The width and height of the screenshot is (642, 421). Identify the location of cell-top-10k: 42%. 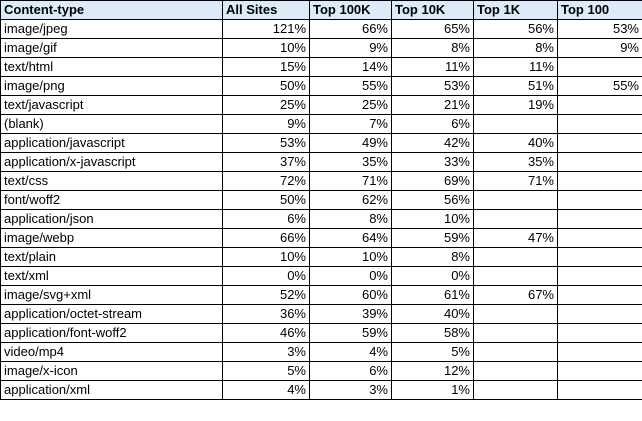
(432, 143).